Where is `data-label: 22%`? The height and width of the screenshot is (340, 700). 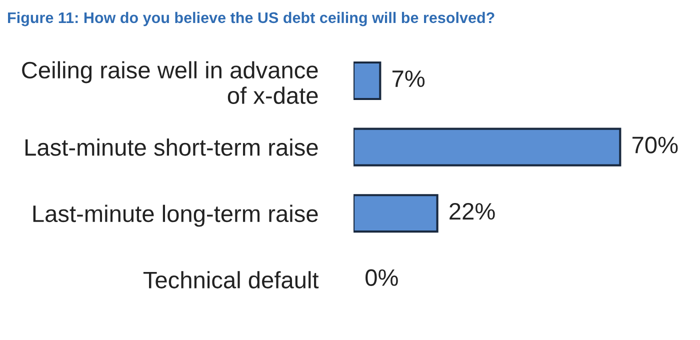
data-label: 22% is located at coordinates (472, 211).